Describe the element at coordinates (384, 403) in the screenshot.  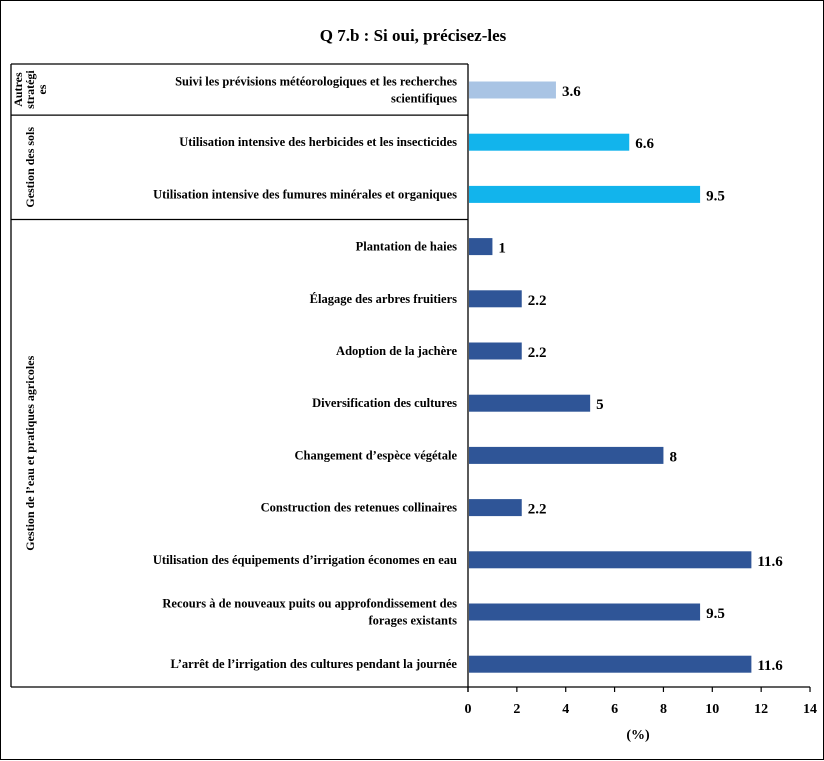
I see `category-label: Diversification des cultures` at that location.